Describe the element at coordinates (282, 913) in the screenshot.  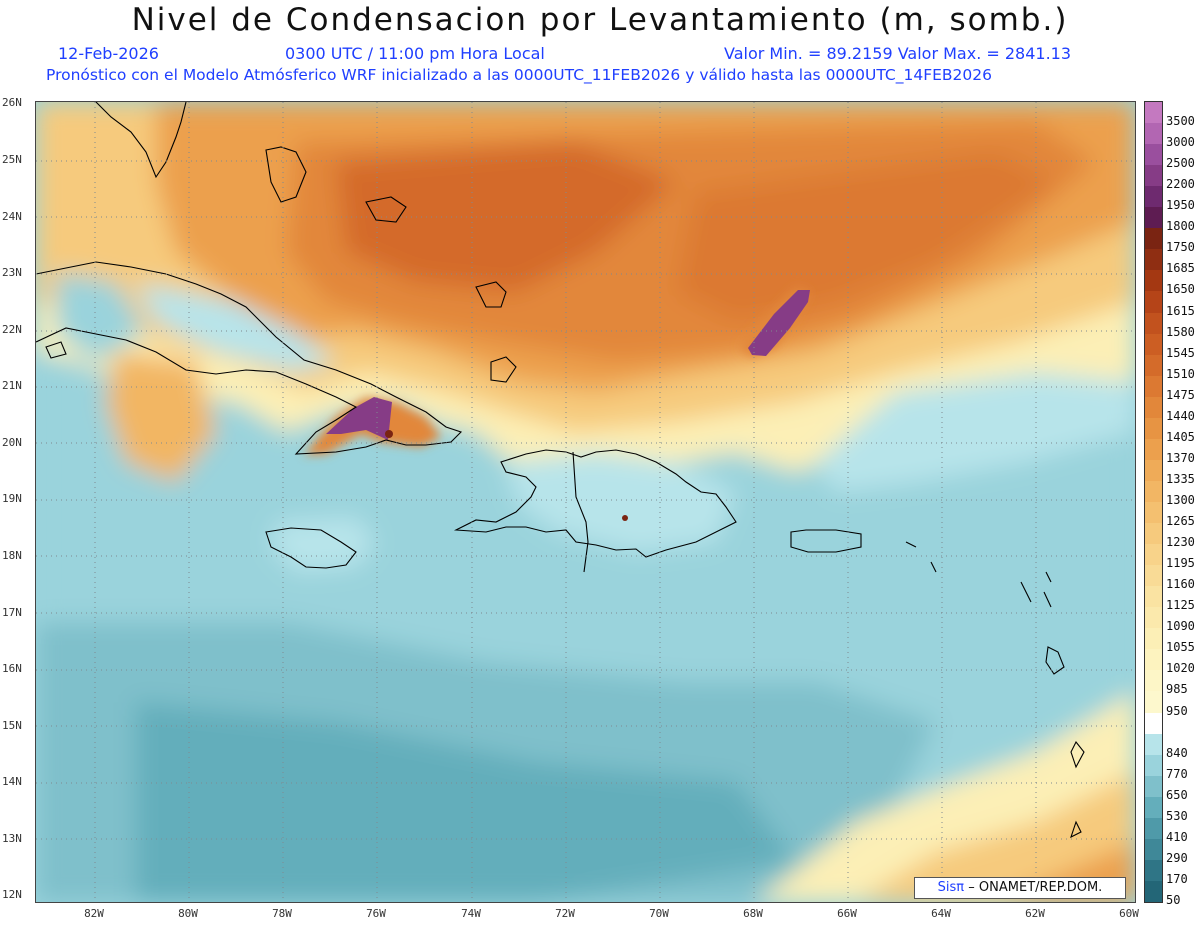
I see `lon-label: 78W` at that location.